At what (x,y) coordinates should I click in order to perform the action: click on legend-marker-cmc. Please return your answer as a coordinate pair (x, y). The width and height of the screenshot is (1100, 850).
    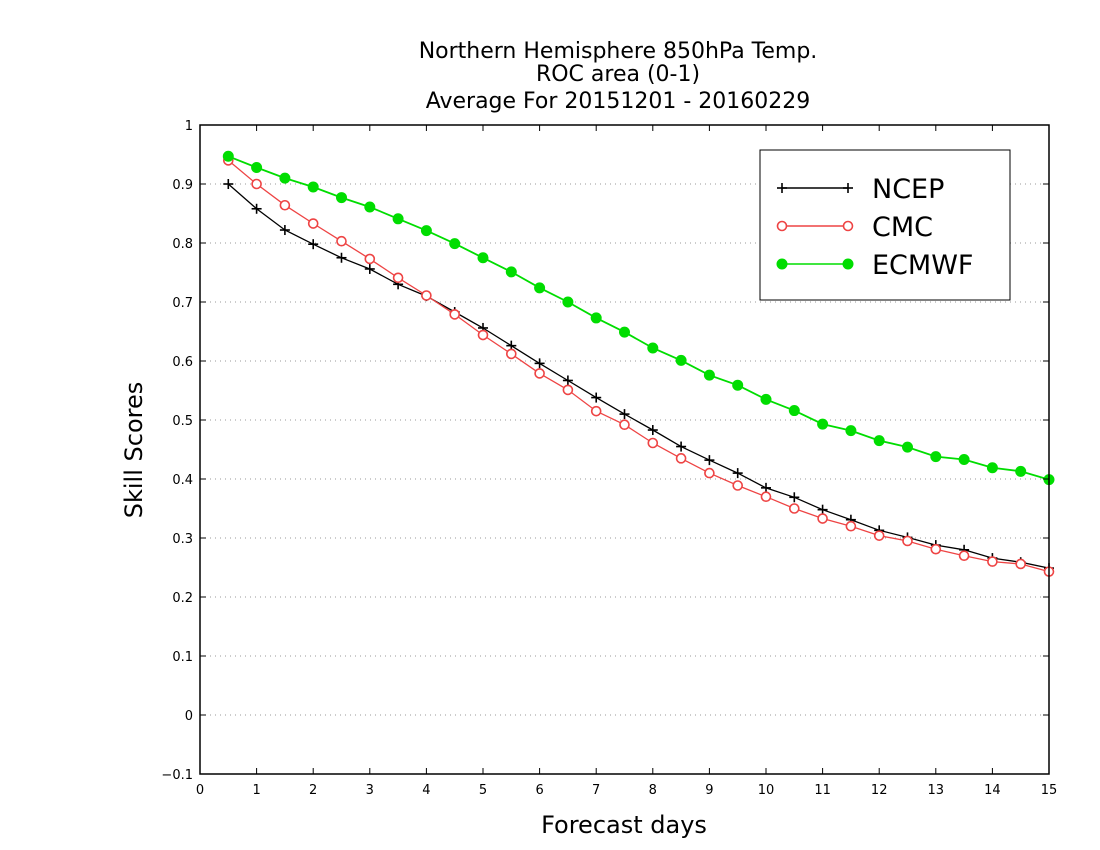
    Looking at the image, I should click on (848, 226).